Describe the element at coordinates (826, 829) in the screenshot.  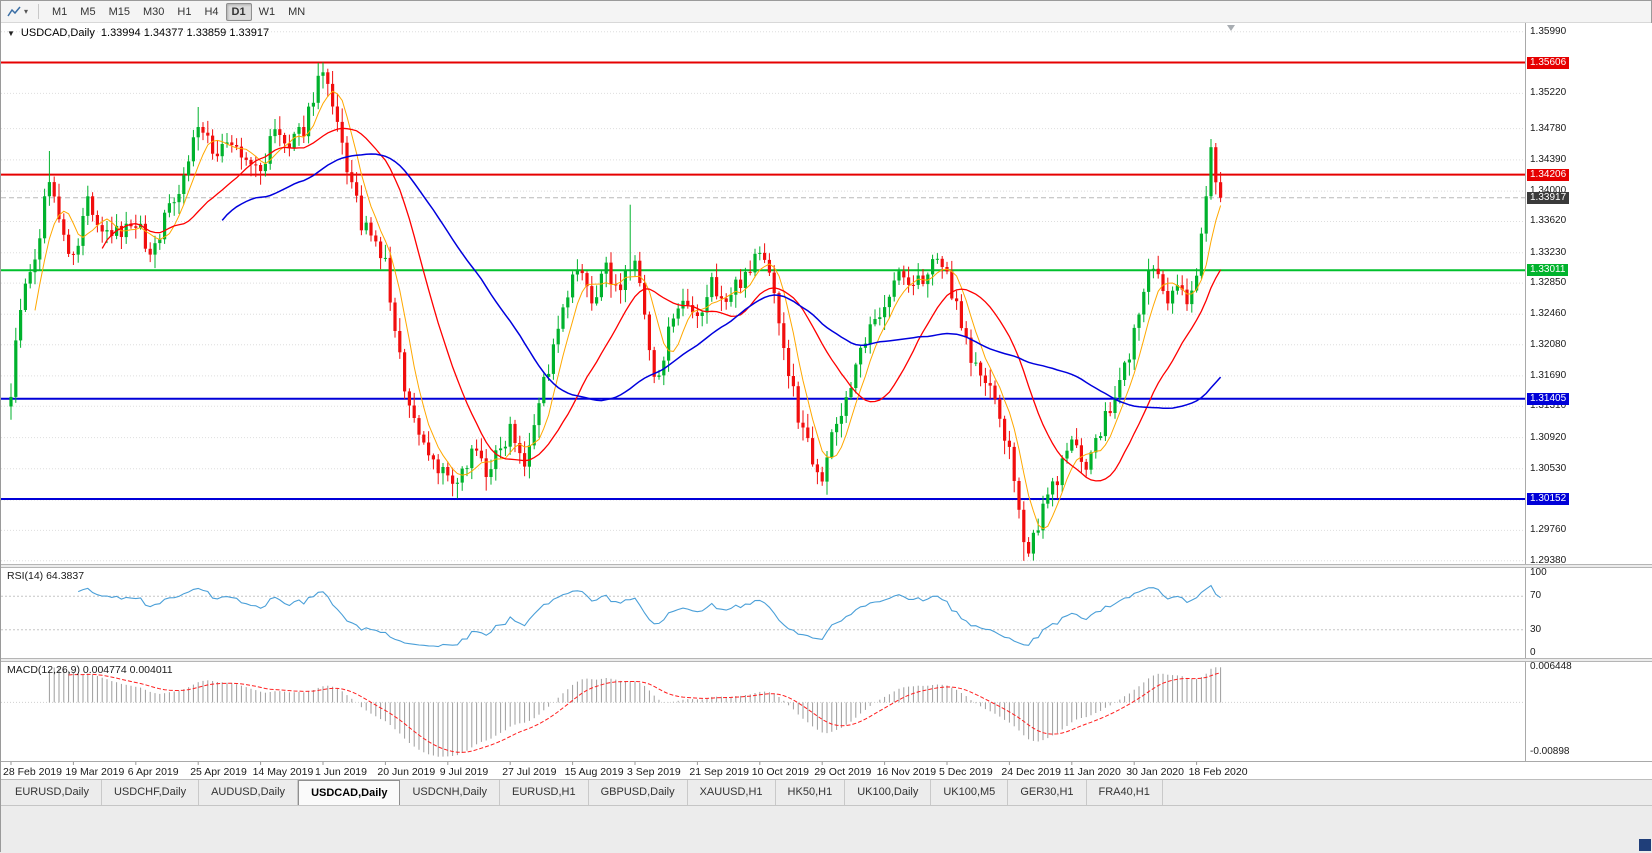
I see `status-bar` at that location.